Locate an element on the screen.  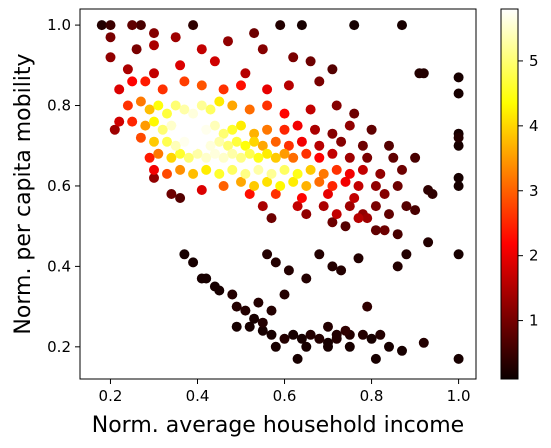
y-tick-label: 0.4 is located at coordinates (59, 266).